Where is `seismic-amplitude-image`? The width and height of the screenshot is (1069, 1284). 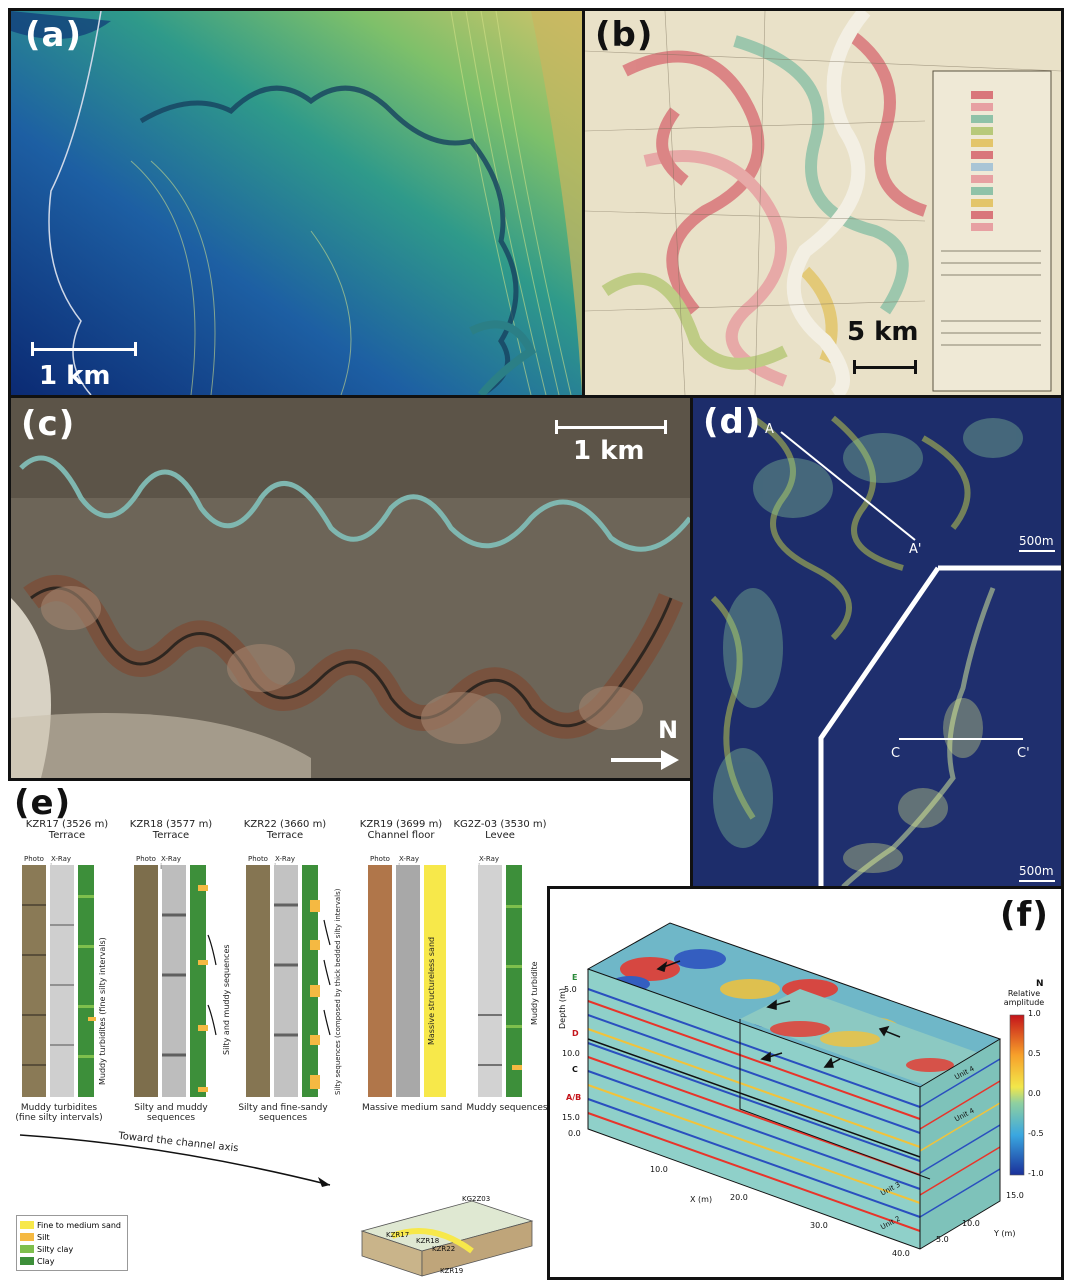 seismic-amplitude-image is located at coordinates (877, 642).